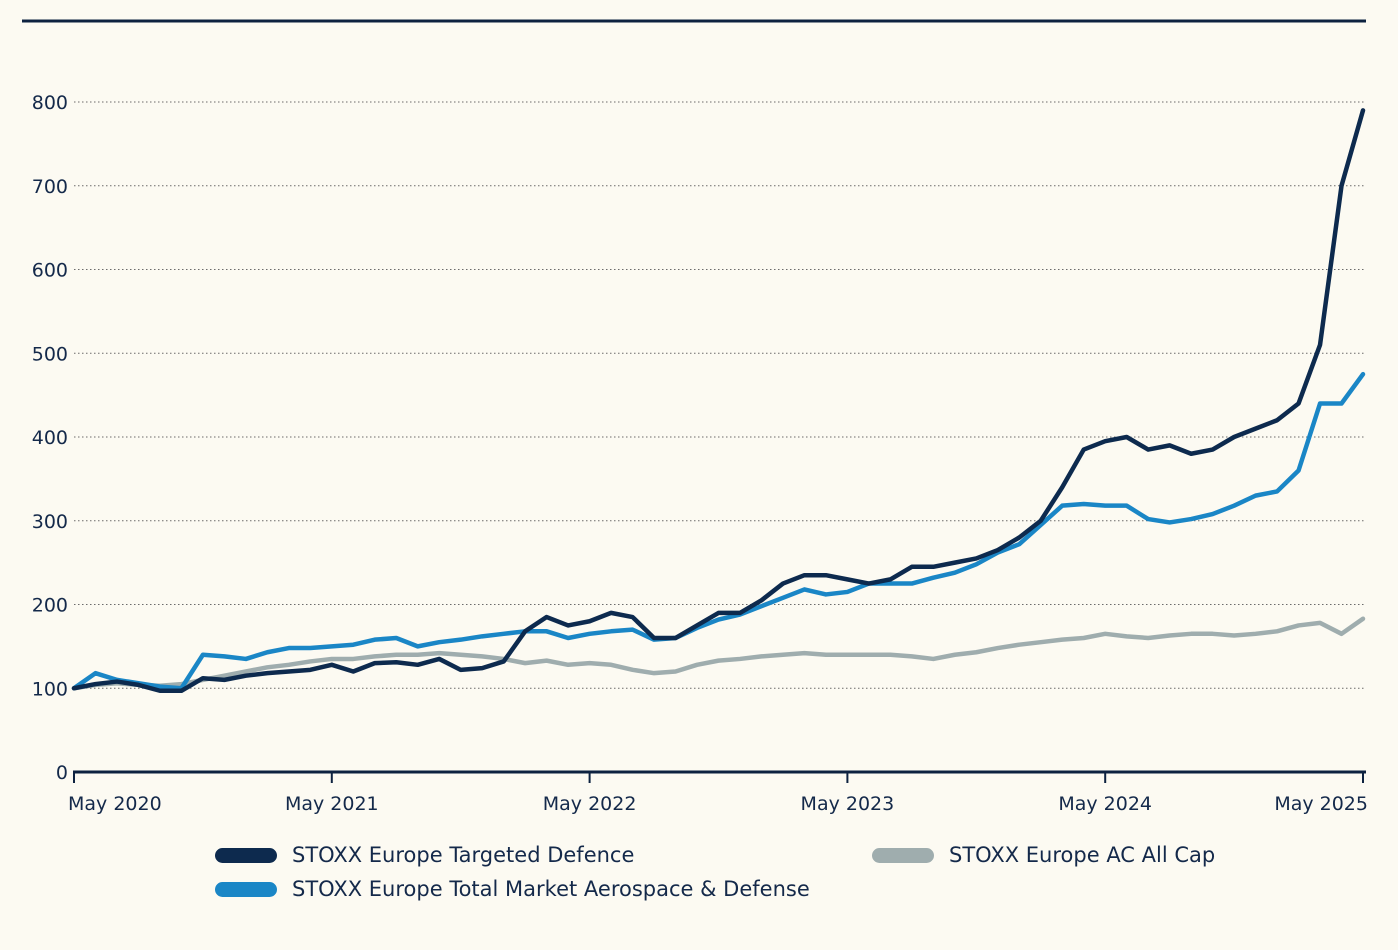 Image resolution: width=1398 pixels, height=950 pixels. What do you see at coordinates (590, 804) in the screenshot?
I see `x-tick-label: May 2022` at bounding box center [590, 804].